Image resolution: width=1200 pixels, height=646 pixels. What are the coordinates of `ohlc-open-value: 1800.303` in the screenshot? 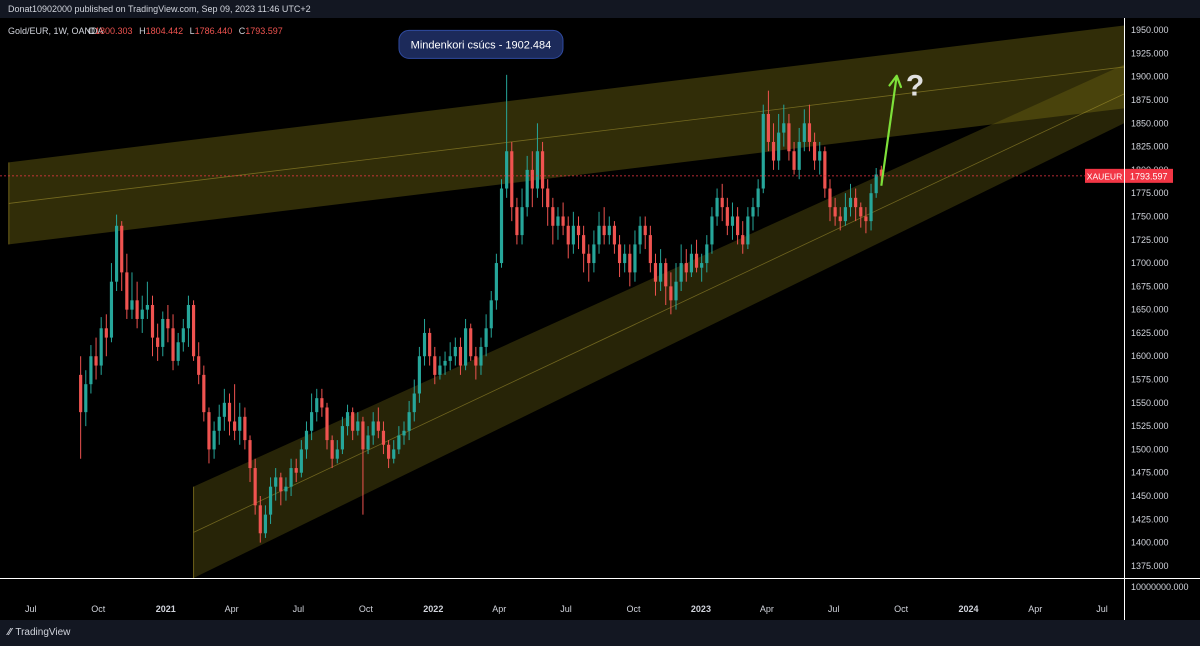 It's located at (114, 31).